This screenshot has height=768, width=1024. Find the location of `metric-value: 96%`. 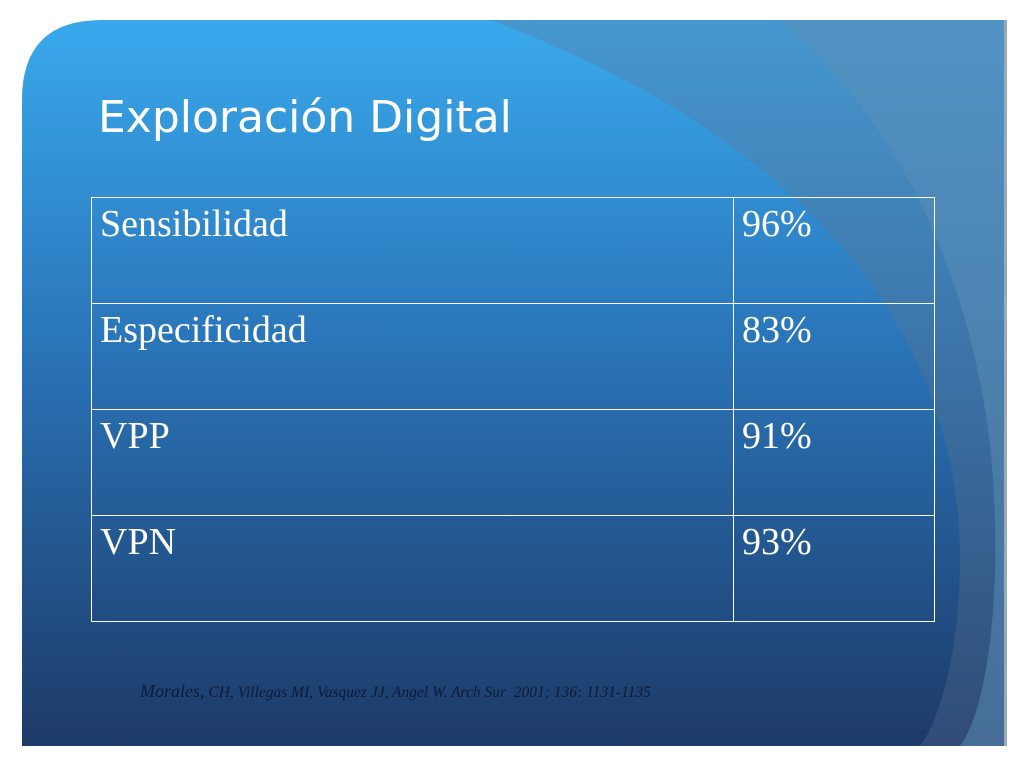

metric-value: 96% is located at coordinates (834, 250).